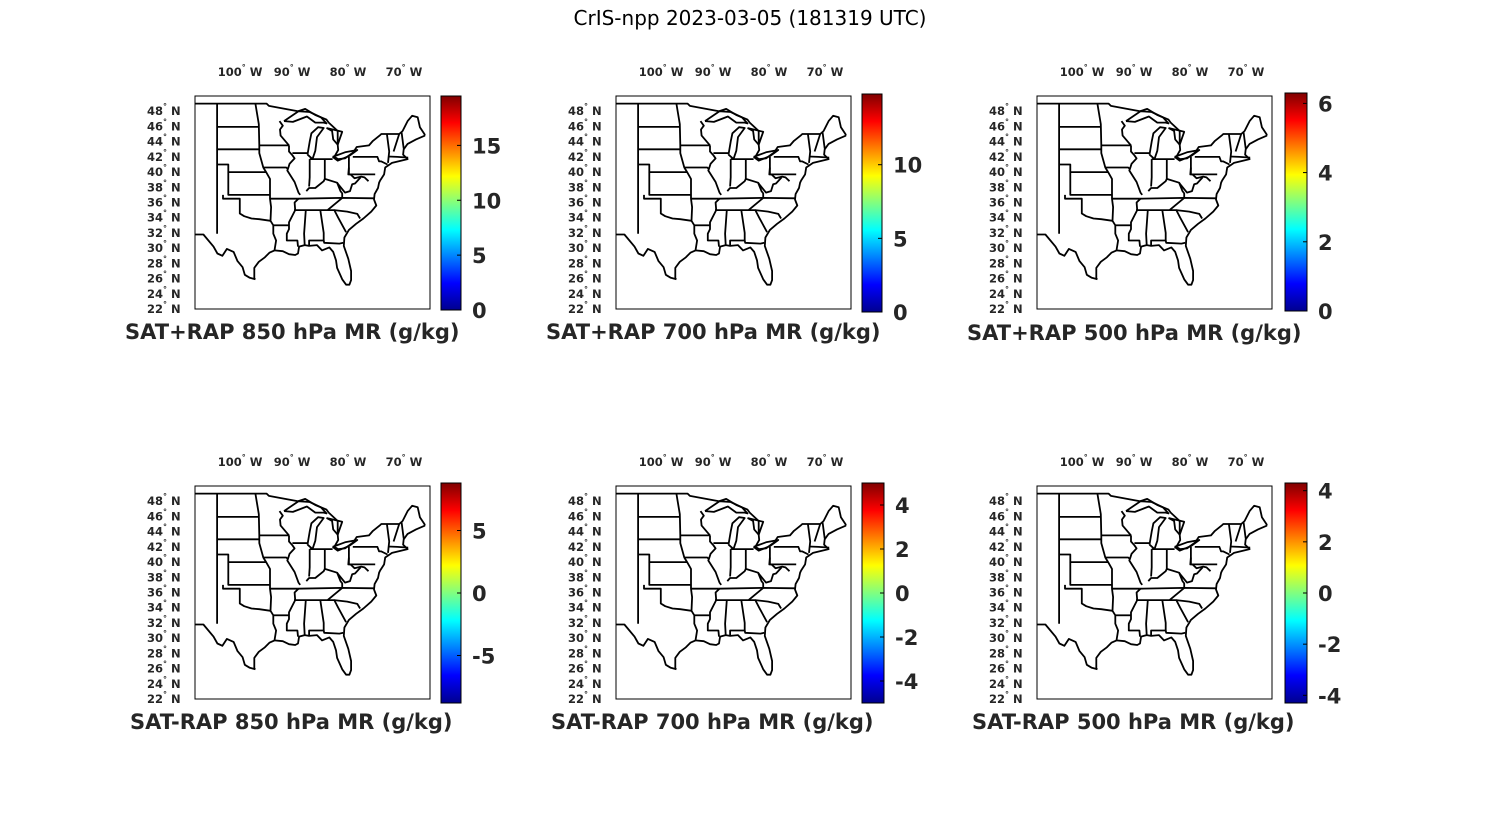  What do you see at coordinates (585, 110) in the screenshot?
I see `latitude-label: 48° N` at bounding box center [585, 110].